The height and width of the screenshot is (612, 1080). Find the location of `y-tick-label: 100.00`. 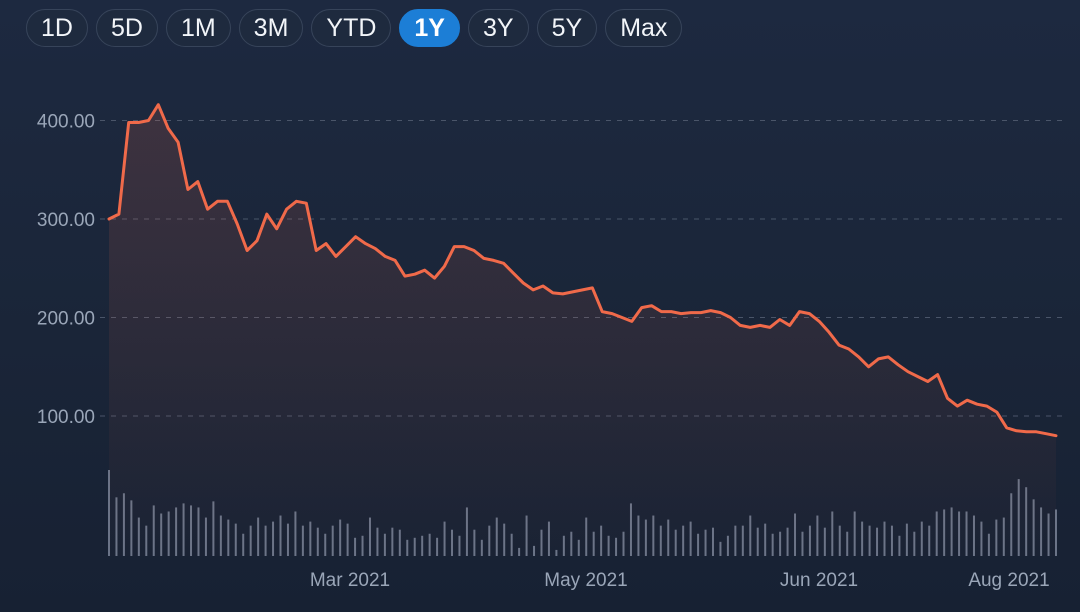

y-tick-label: 100.00 is located at coordinates (66, 417).